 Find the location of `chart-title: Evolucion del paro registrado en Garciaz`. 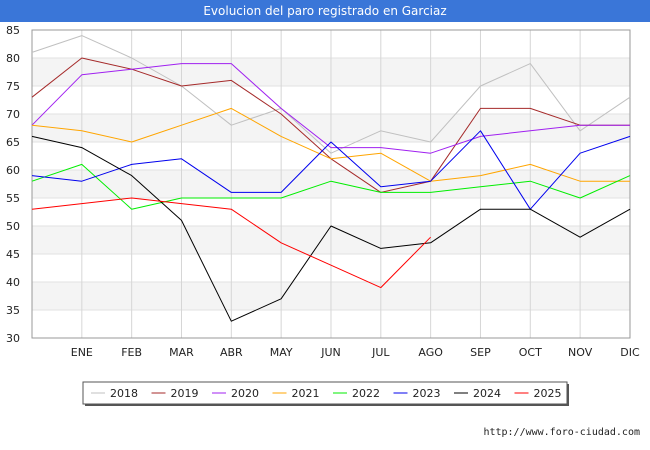

chart-title: Evolucion del paro registrado en Garciaz is located at coordinates (325, 11).